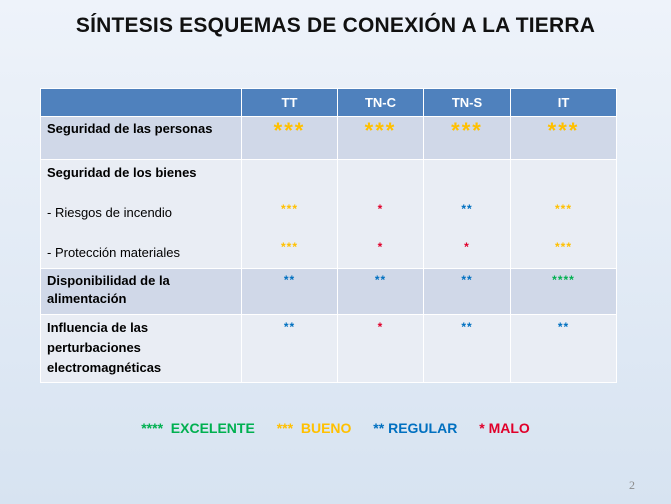 This screenshot has height=504, width=671. Describe the element at coordinates (467, 102) in the screenshot. I see `header-tn-s: TN-S` at that location.